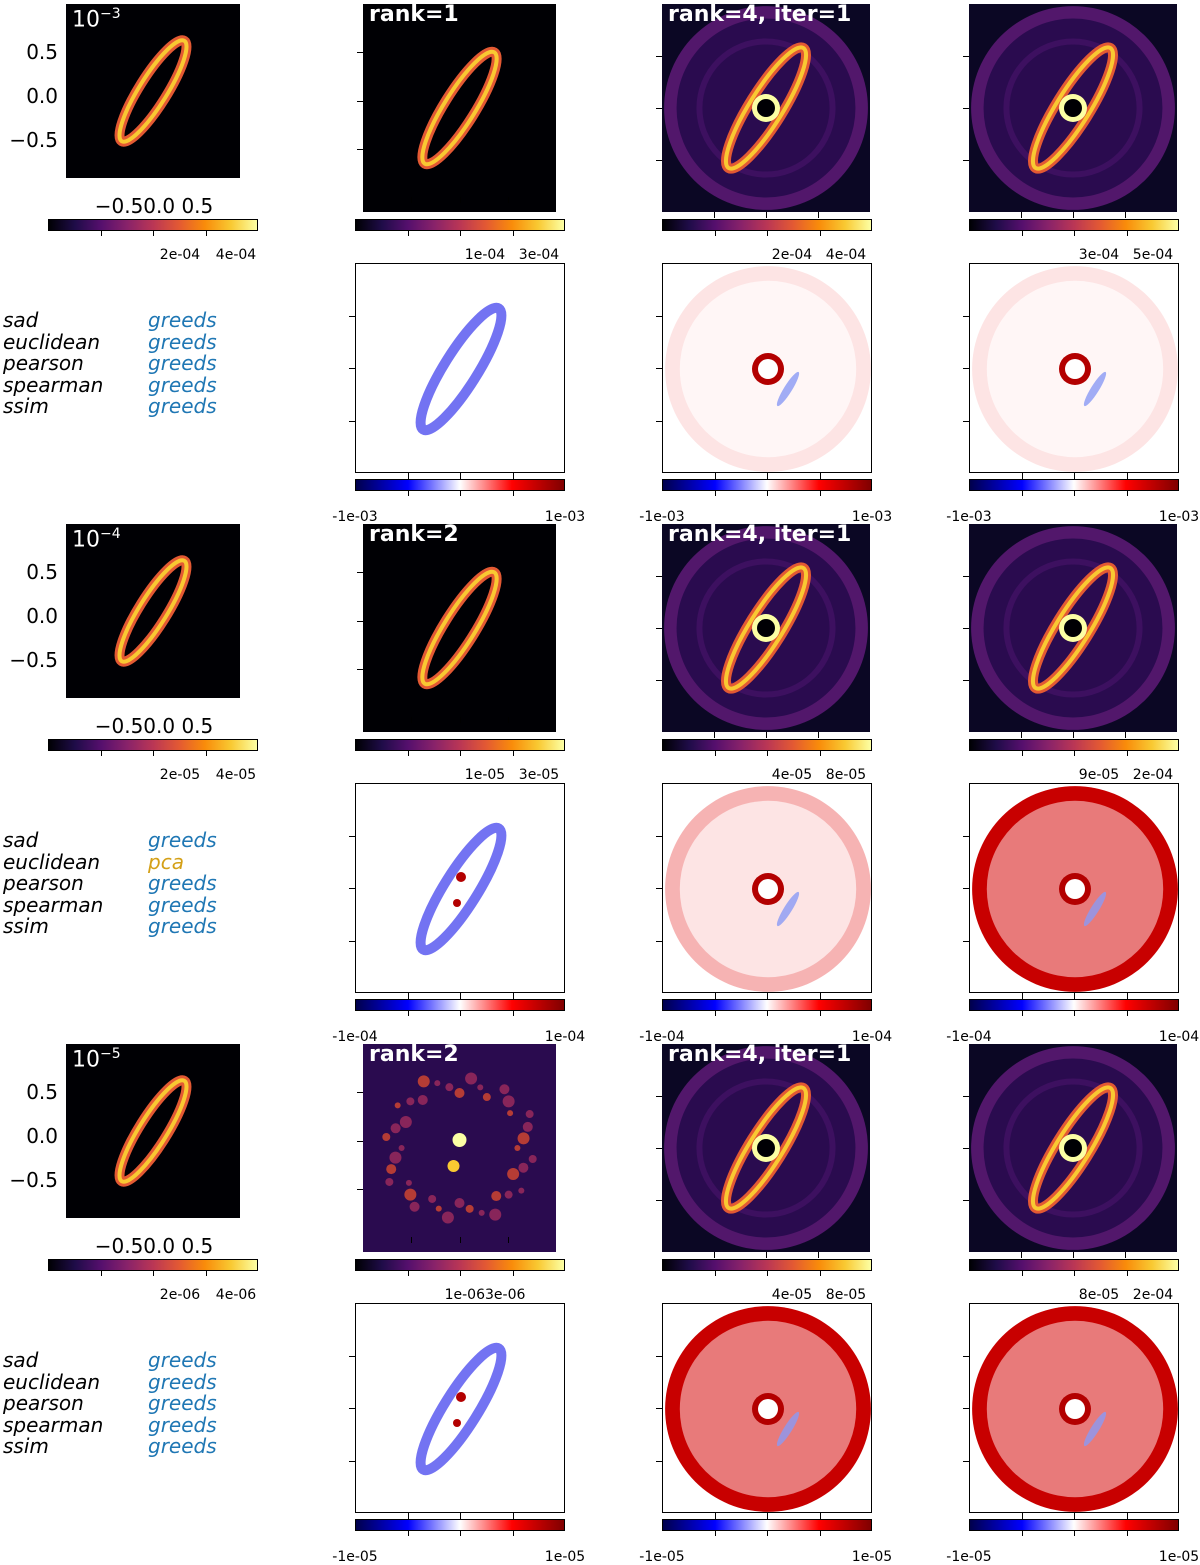 The image size is (1200, 1565). Describe the element at coordinates (1095, 909) in the screenshot. I see `residual-streak` at that location.